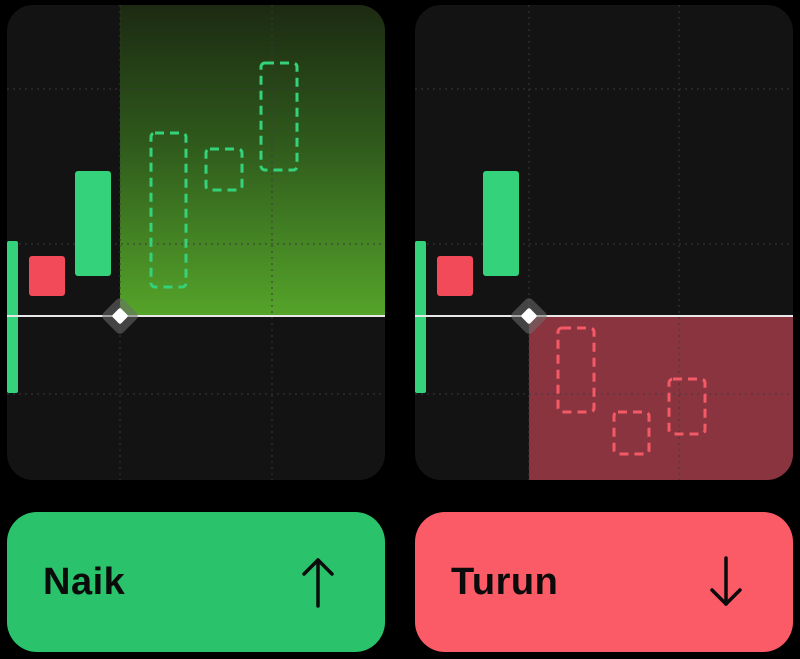 The width and height of the screenshot is (800, 659). What do you see at coordinates (318, 582) in the screenshot?
I see `arrow-up-icon` at bounding box center [318, 582].